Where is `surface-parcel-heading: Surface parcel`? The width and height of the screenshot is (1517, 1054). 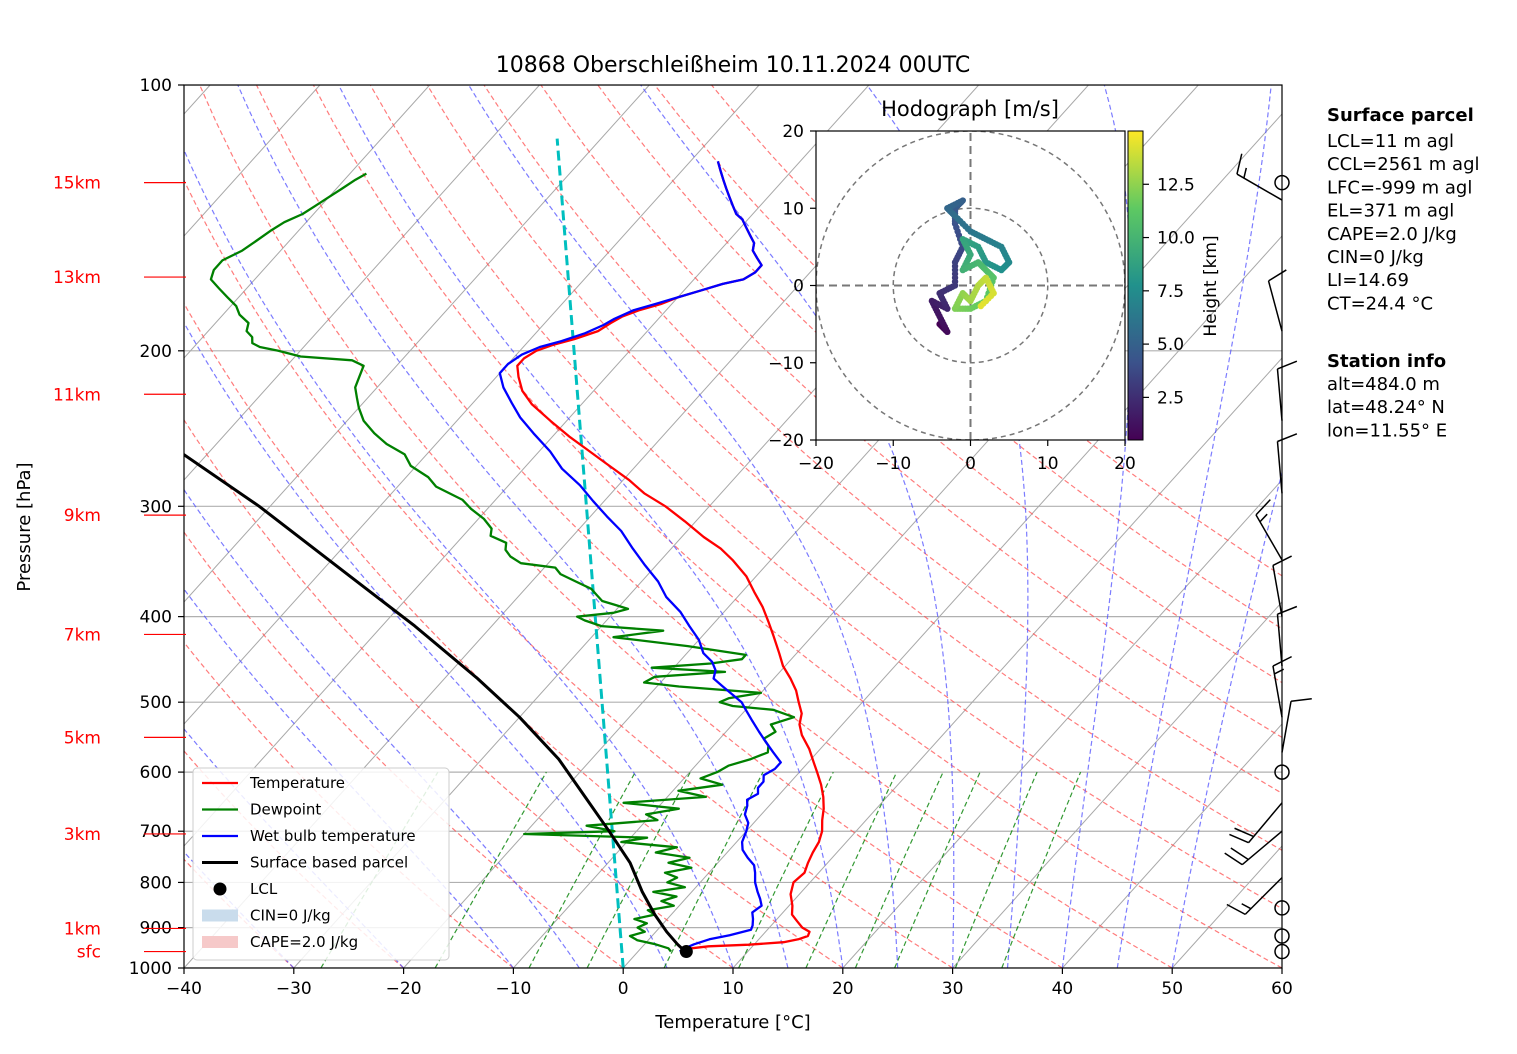
surface-parcel-heading: Surface parcel is located at coordinates (1400, 115).